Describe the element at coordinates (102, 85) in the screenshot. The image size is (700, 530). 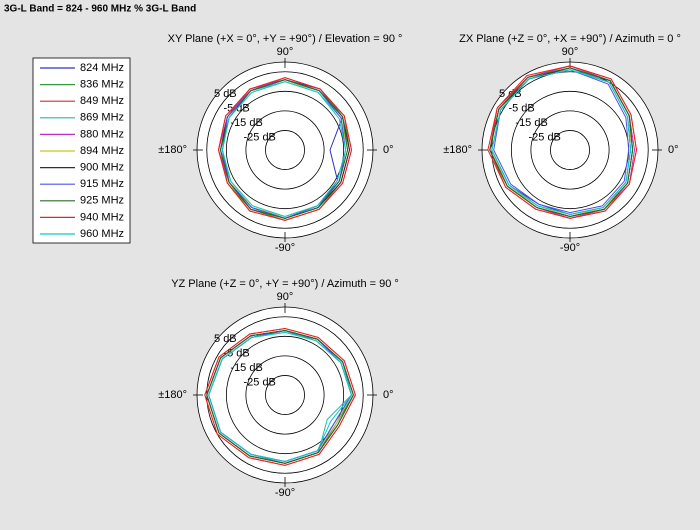
I see `legend-label: 836 MHz` at that location.